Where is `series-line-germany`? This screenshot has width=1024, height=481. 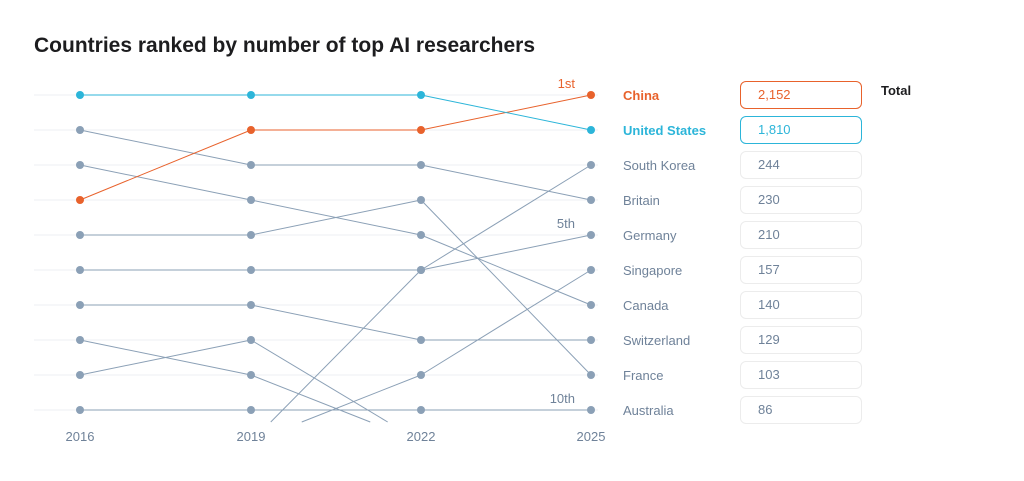
series-line-germany is located at coordinates (336, 252).